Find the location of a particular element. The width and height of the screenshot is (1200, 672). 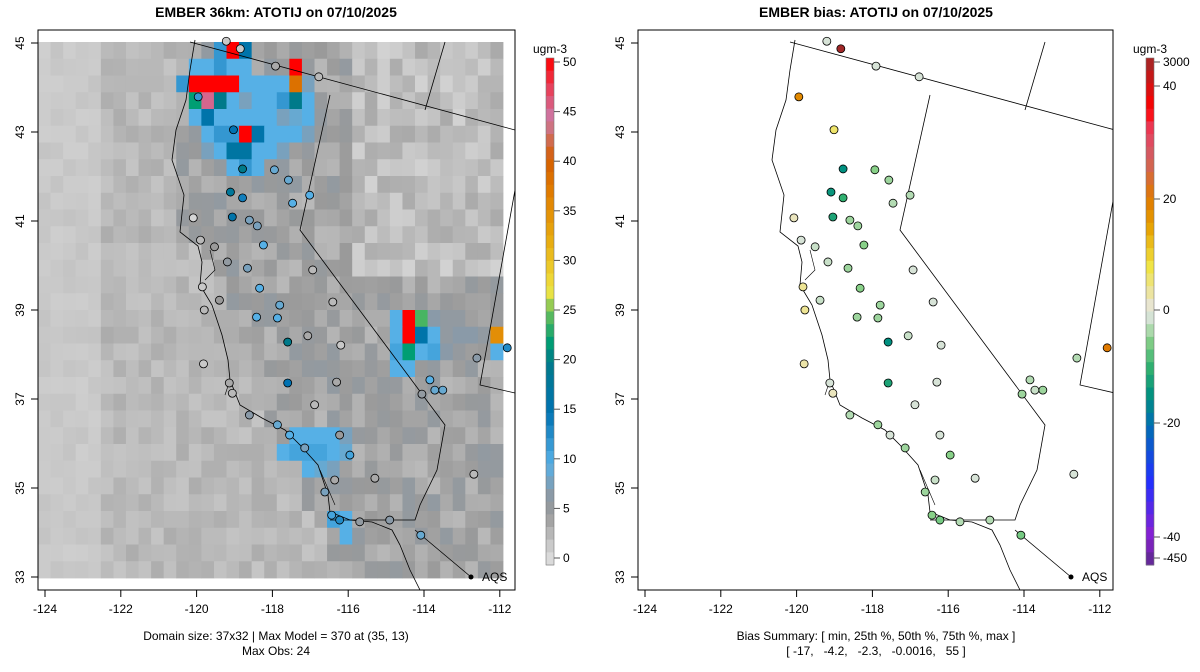

colorbar-tick-label: 15 is located at coordinates (570, 409).